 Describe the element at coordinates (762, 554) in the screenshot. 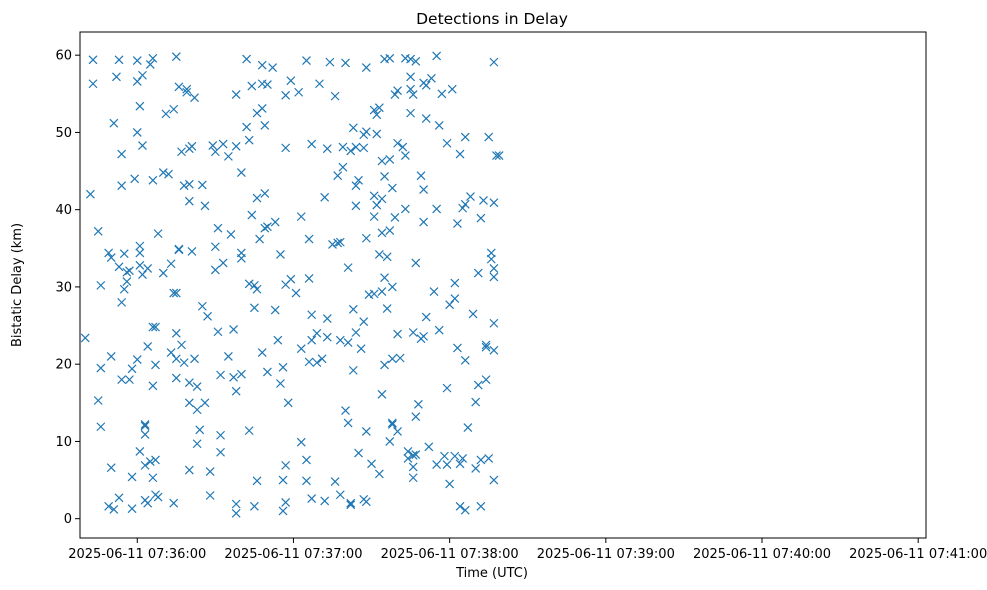

I see `x-tick-label: 2025-06-11 07:40:00` at that location.